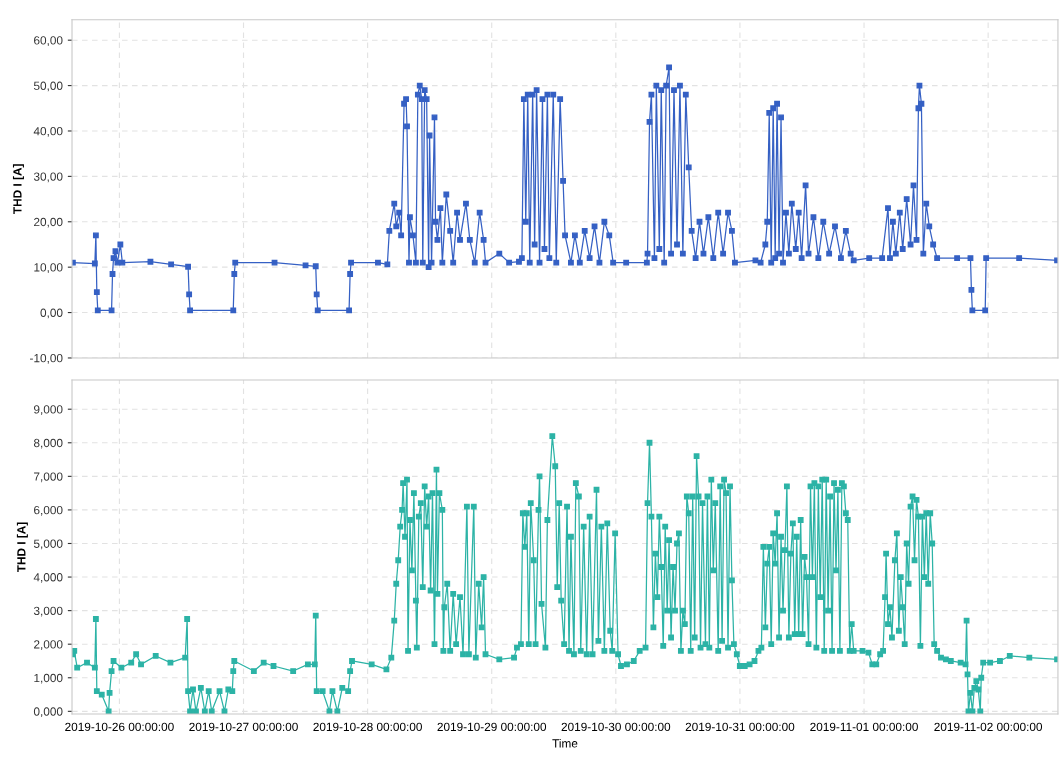 The image size is (1059, 760). What do you see at coordinates (48, 132) in the screenshot?
I see `y-tick-label: 40,00` at bounding box center [48, 132].